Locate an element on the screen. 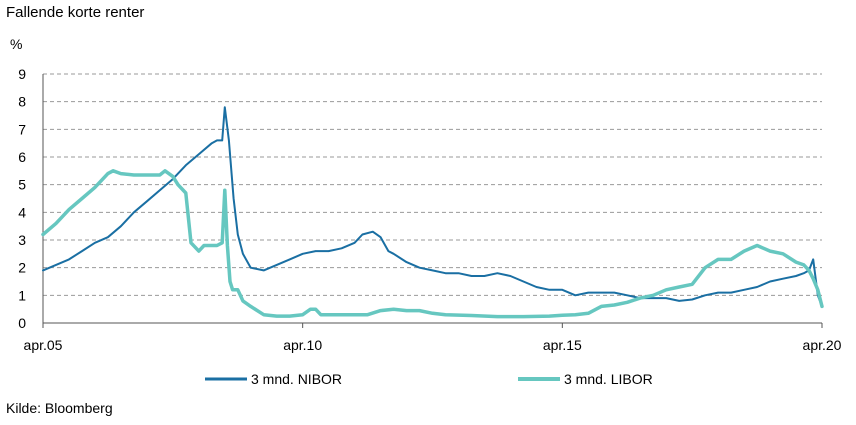 The width and height of the screenshot is (856, 425). y-tick-label: 0 is located at coordinates (22, 323).